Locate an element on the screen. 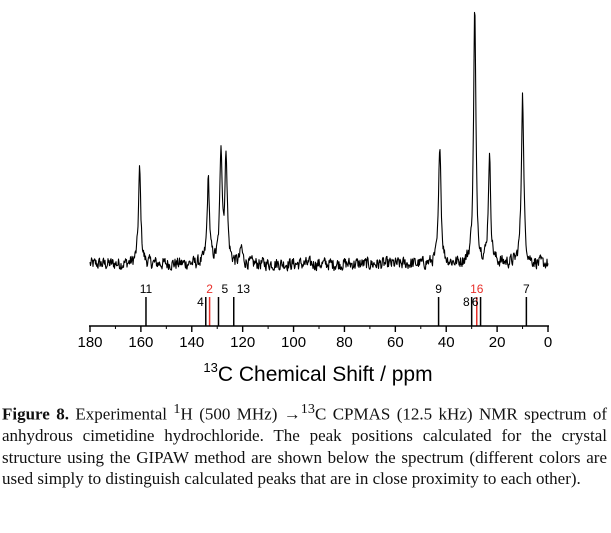 The image size is (611, 533). x-tick-label: 160 is located at coordinates (140, 342).